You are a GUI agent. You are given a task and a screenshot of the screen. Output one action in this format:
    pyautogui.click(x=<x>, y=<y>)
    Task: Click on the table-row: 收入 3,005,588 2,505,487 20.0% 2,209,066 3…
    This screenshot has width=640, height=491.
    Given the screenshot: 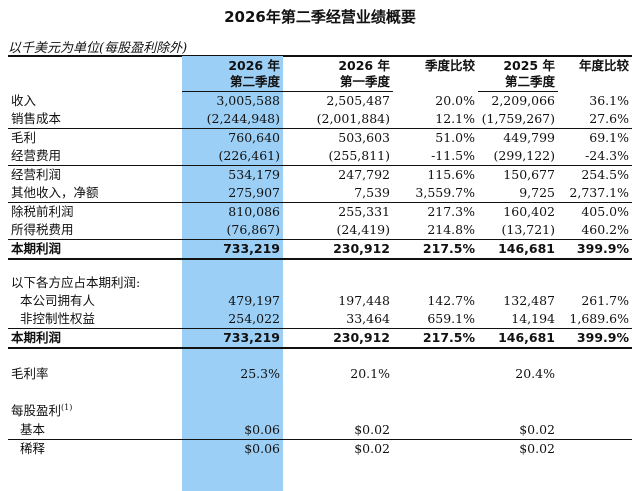 What is the action you would take?
    pyautogui.click(x=320, y=101)
    